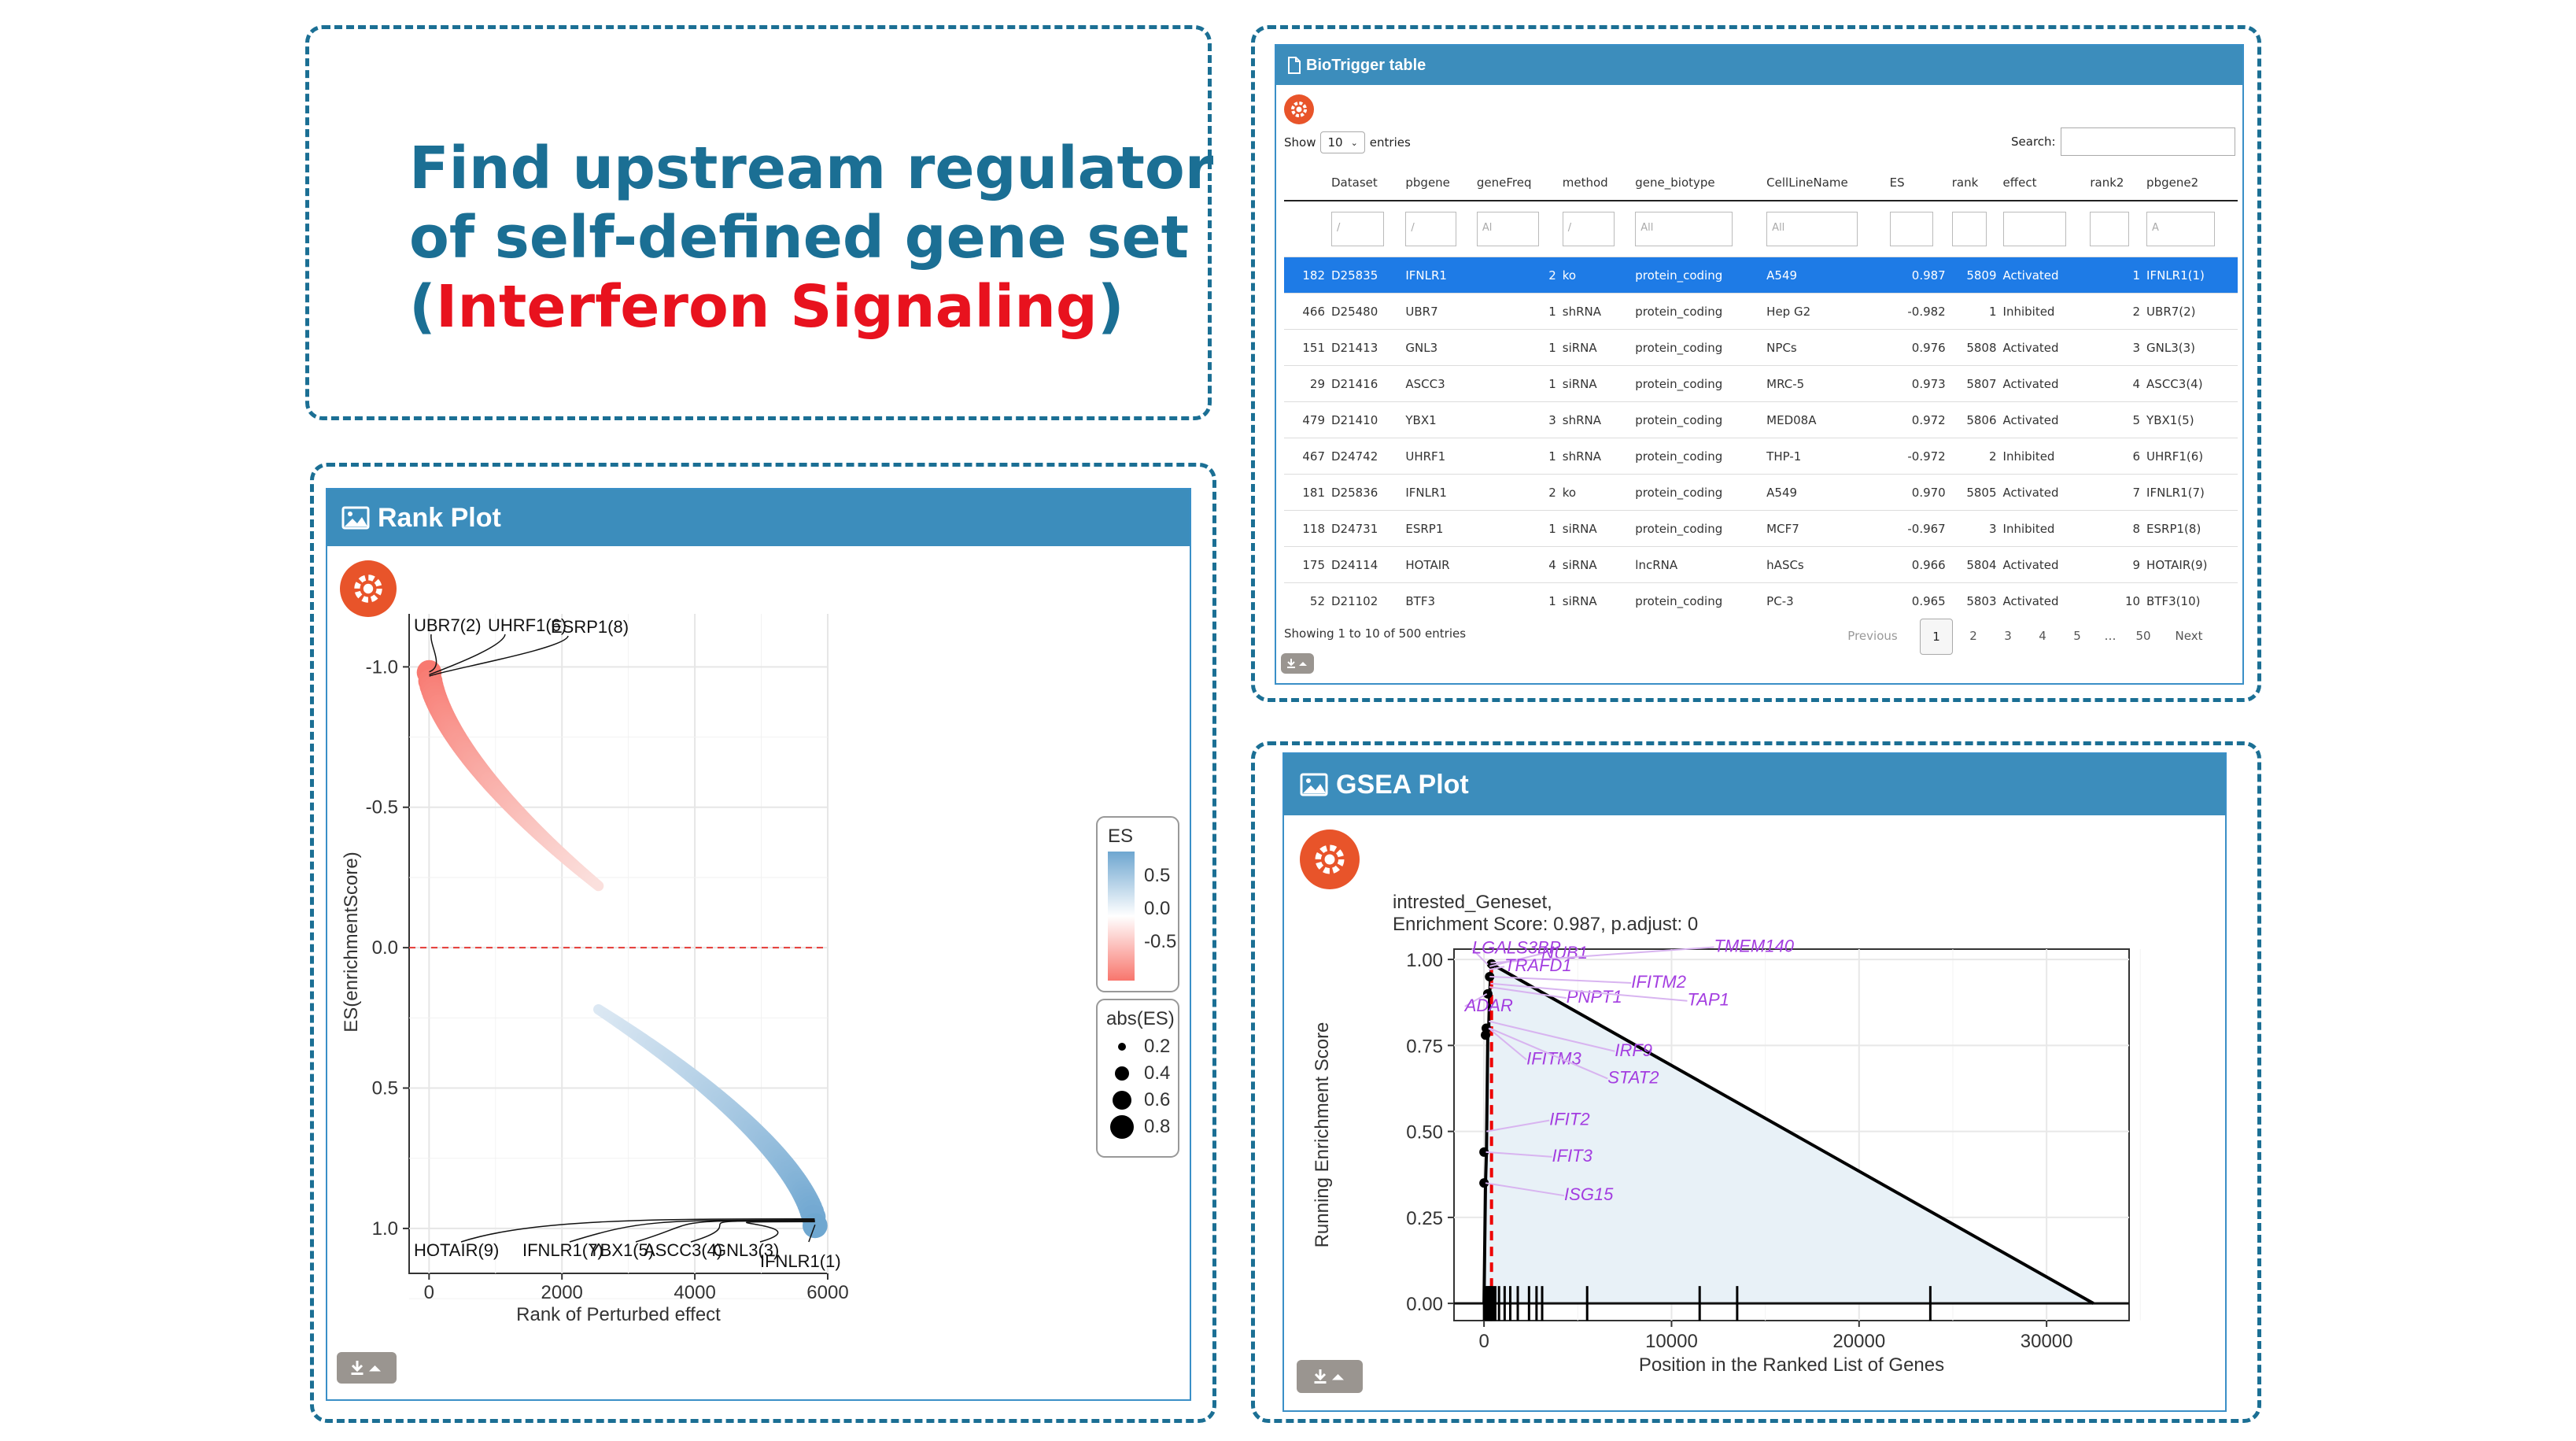 Image resolution: width=2576 pixels, height=1441 pixels. Describe the element at coordinates (1365, 600) in the screenshot. I see `table-cell: D21102` at that location.